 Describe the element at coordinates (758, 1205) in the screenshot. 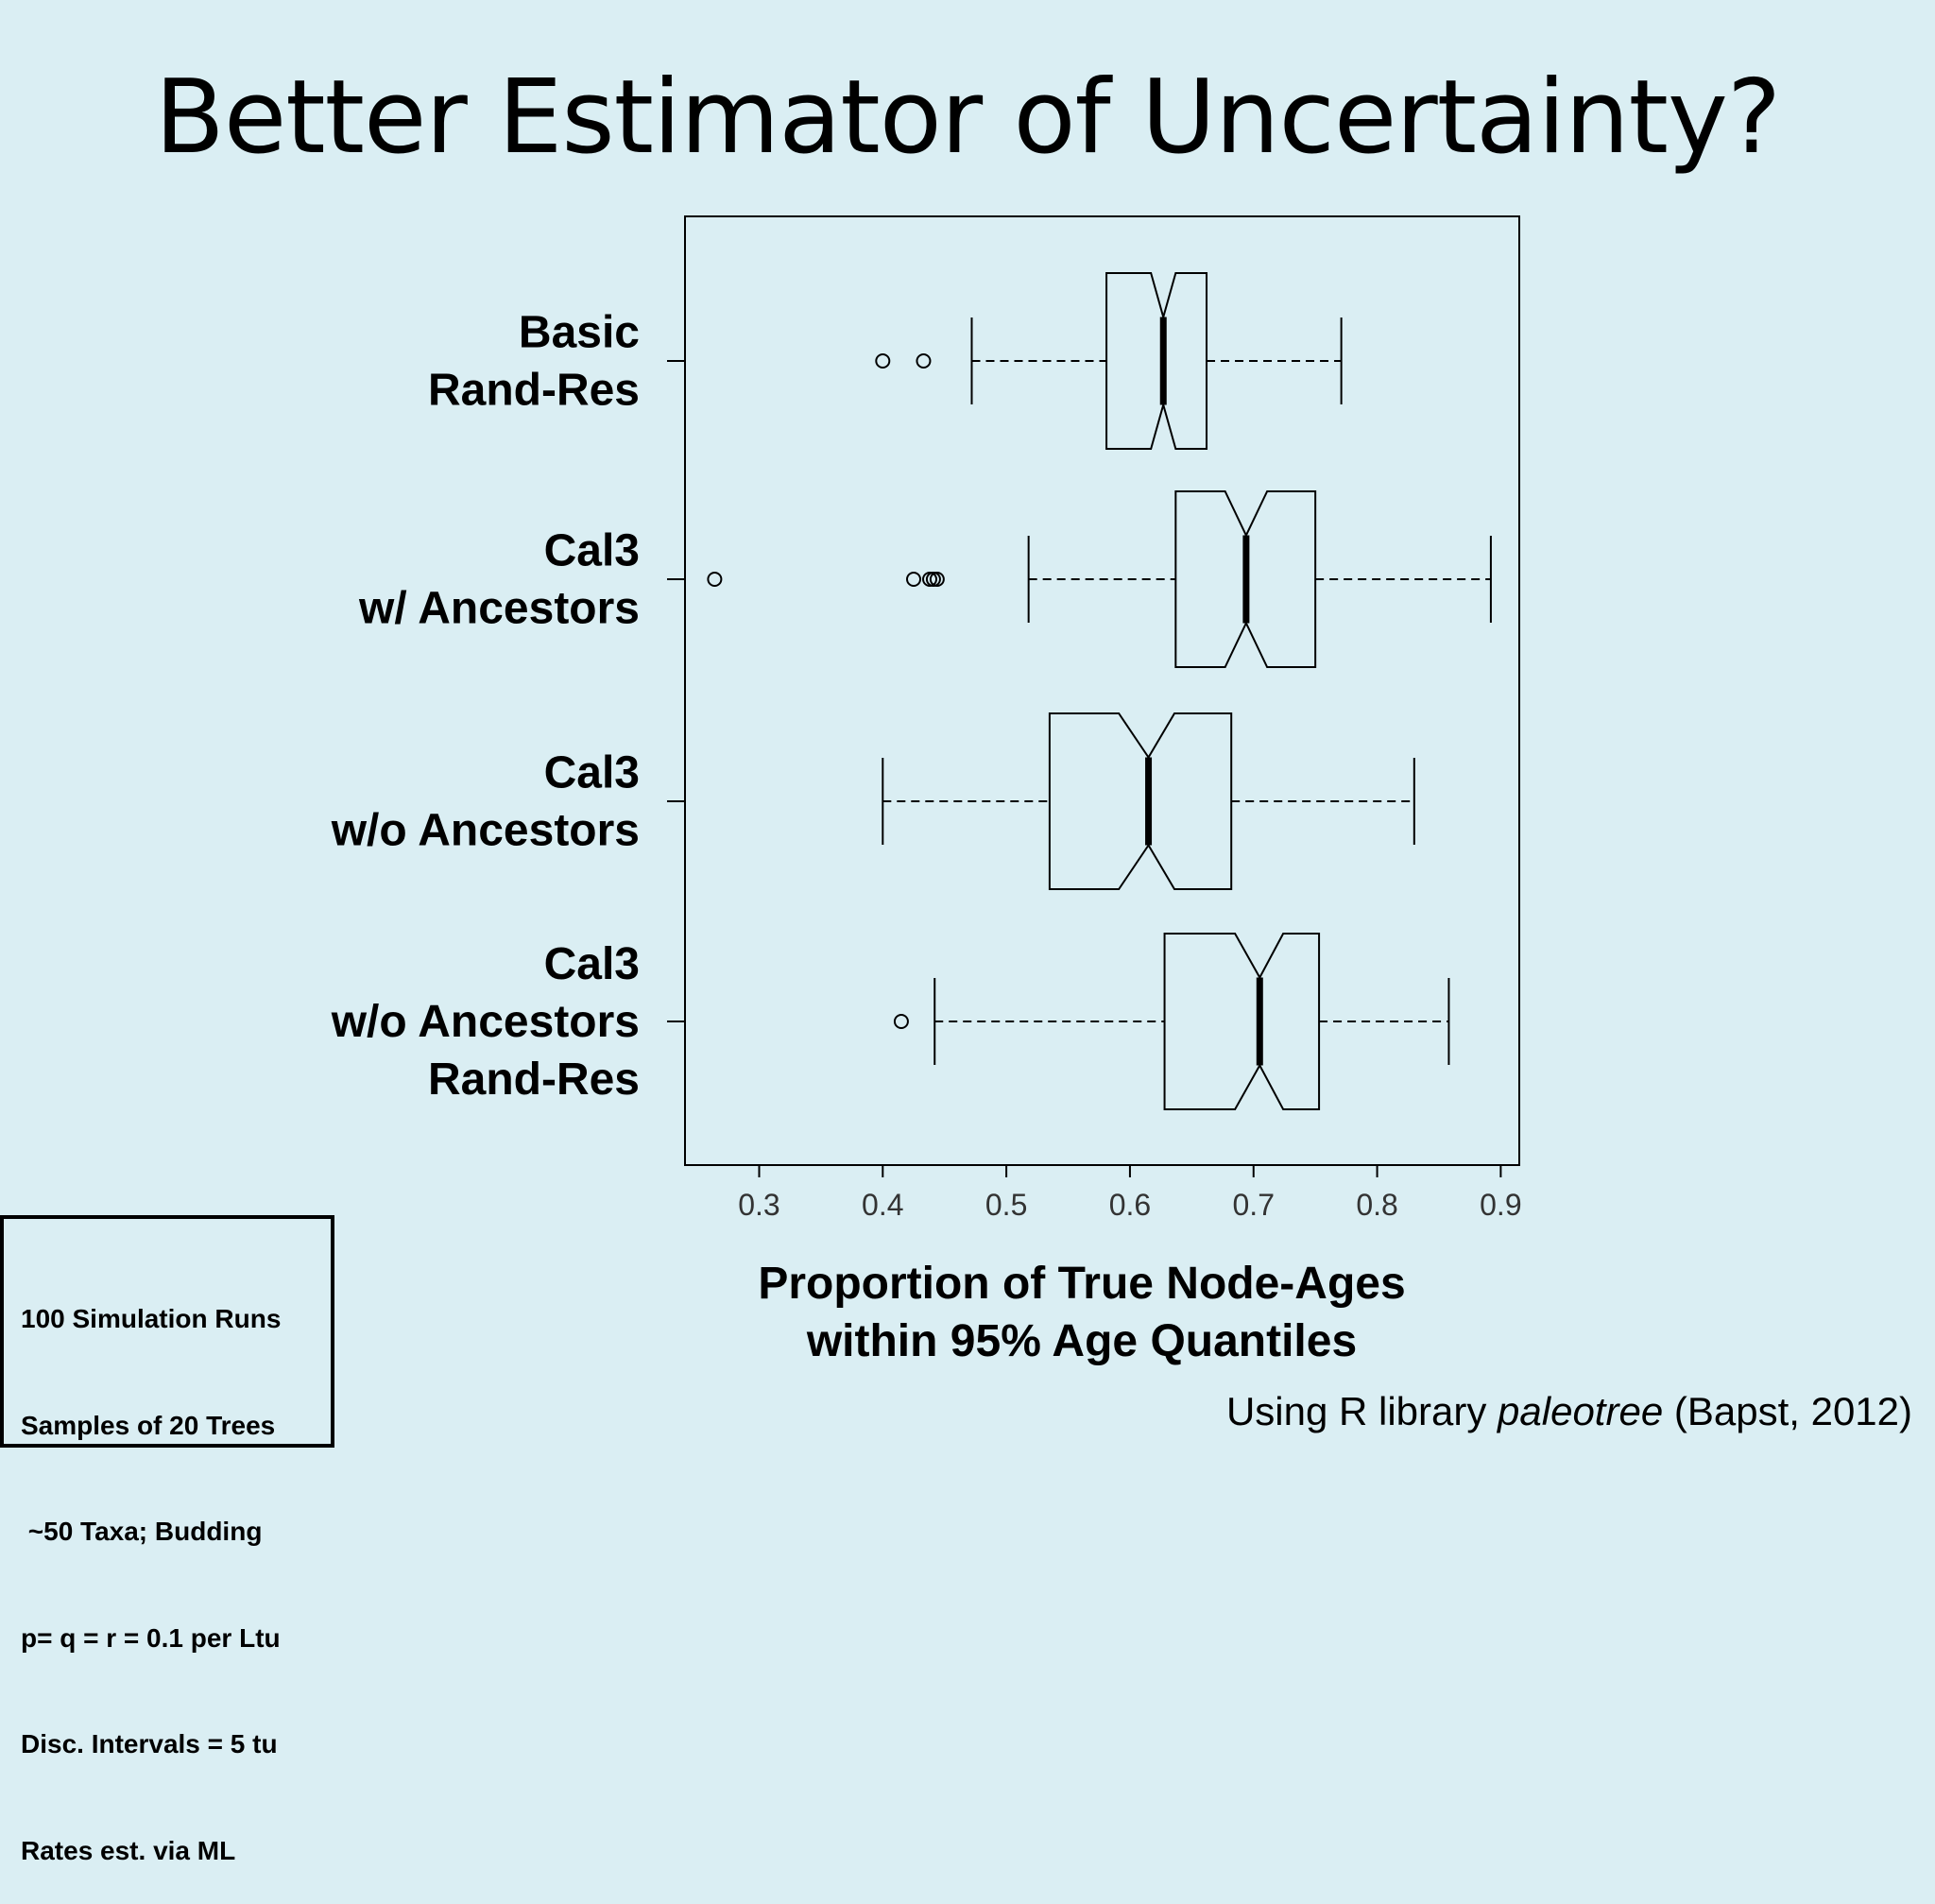

I see `x-tick-label: 0.3` at that location.